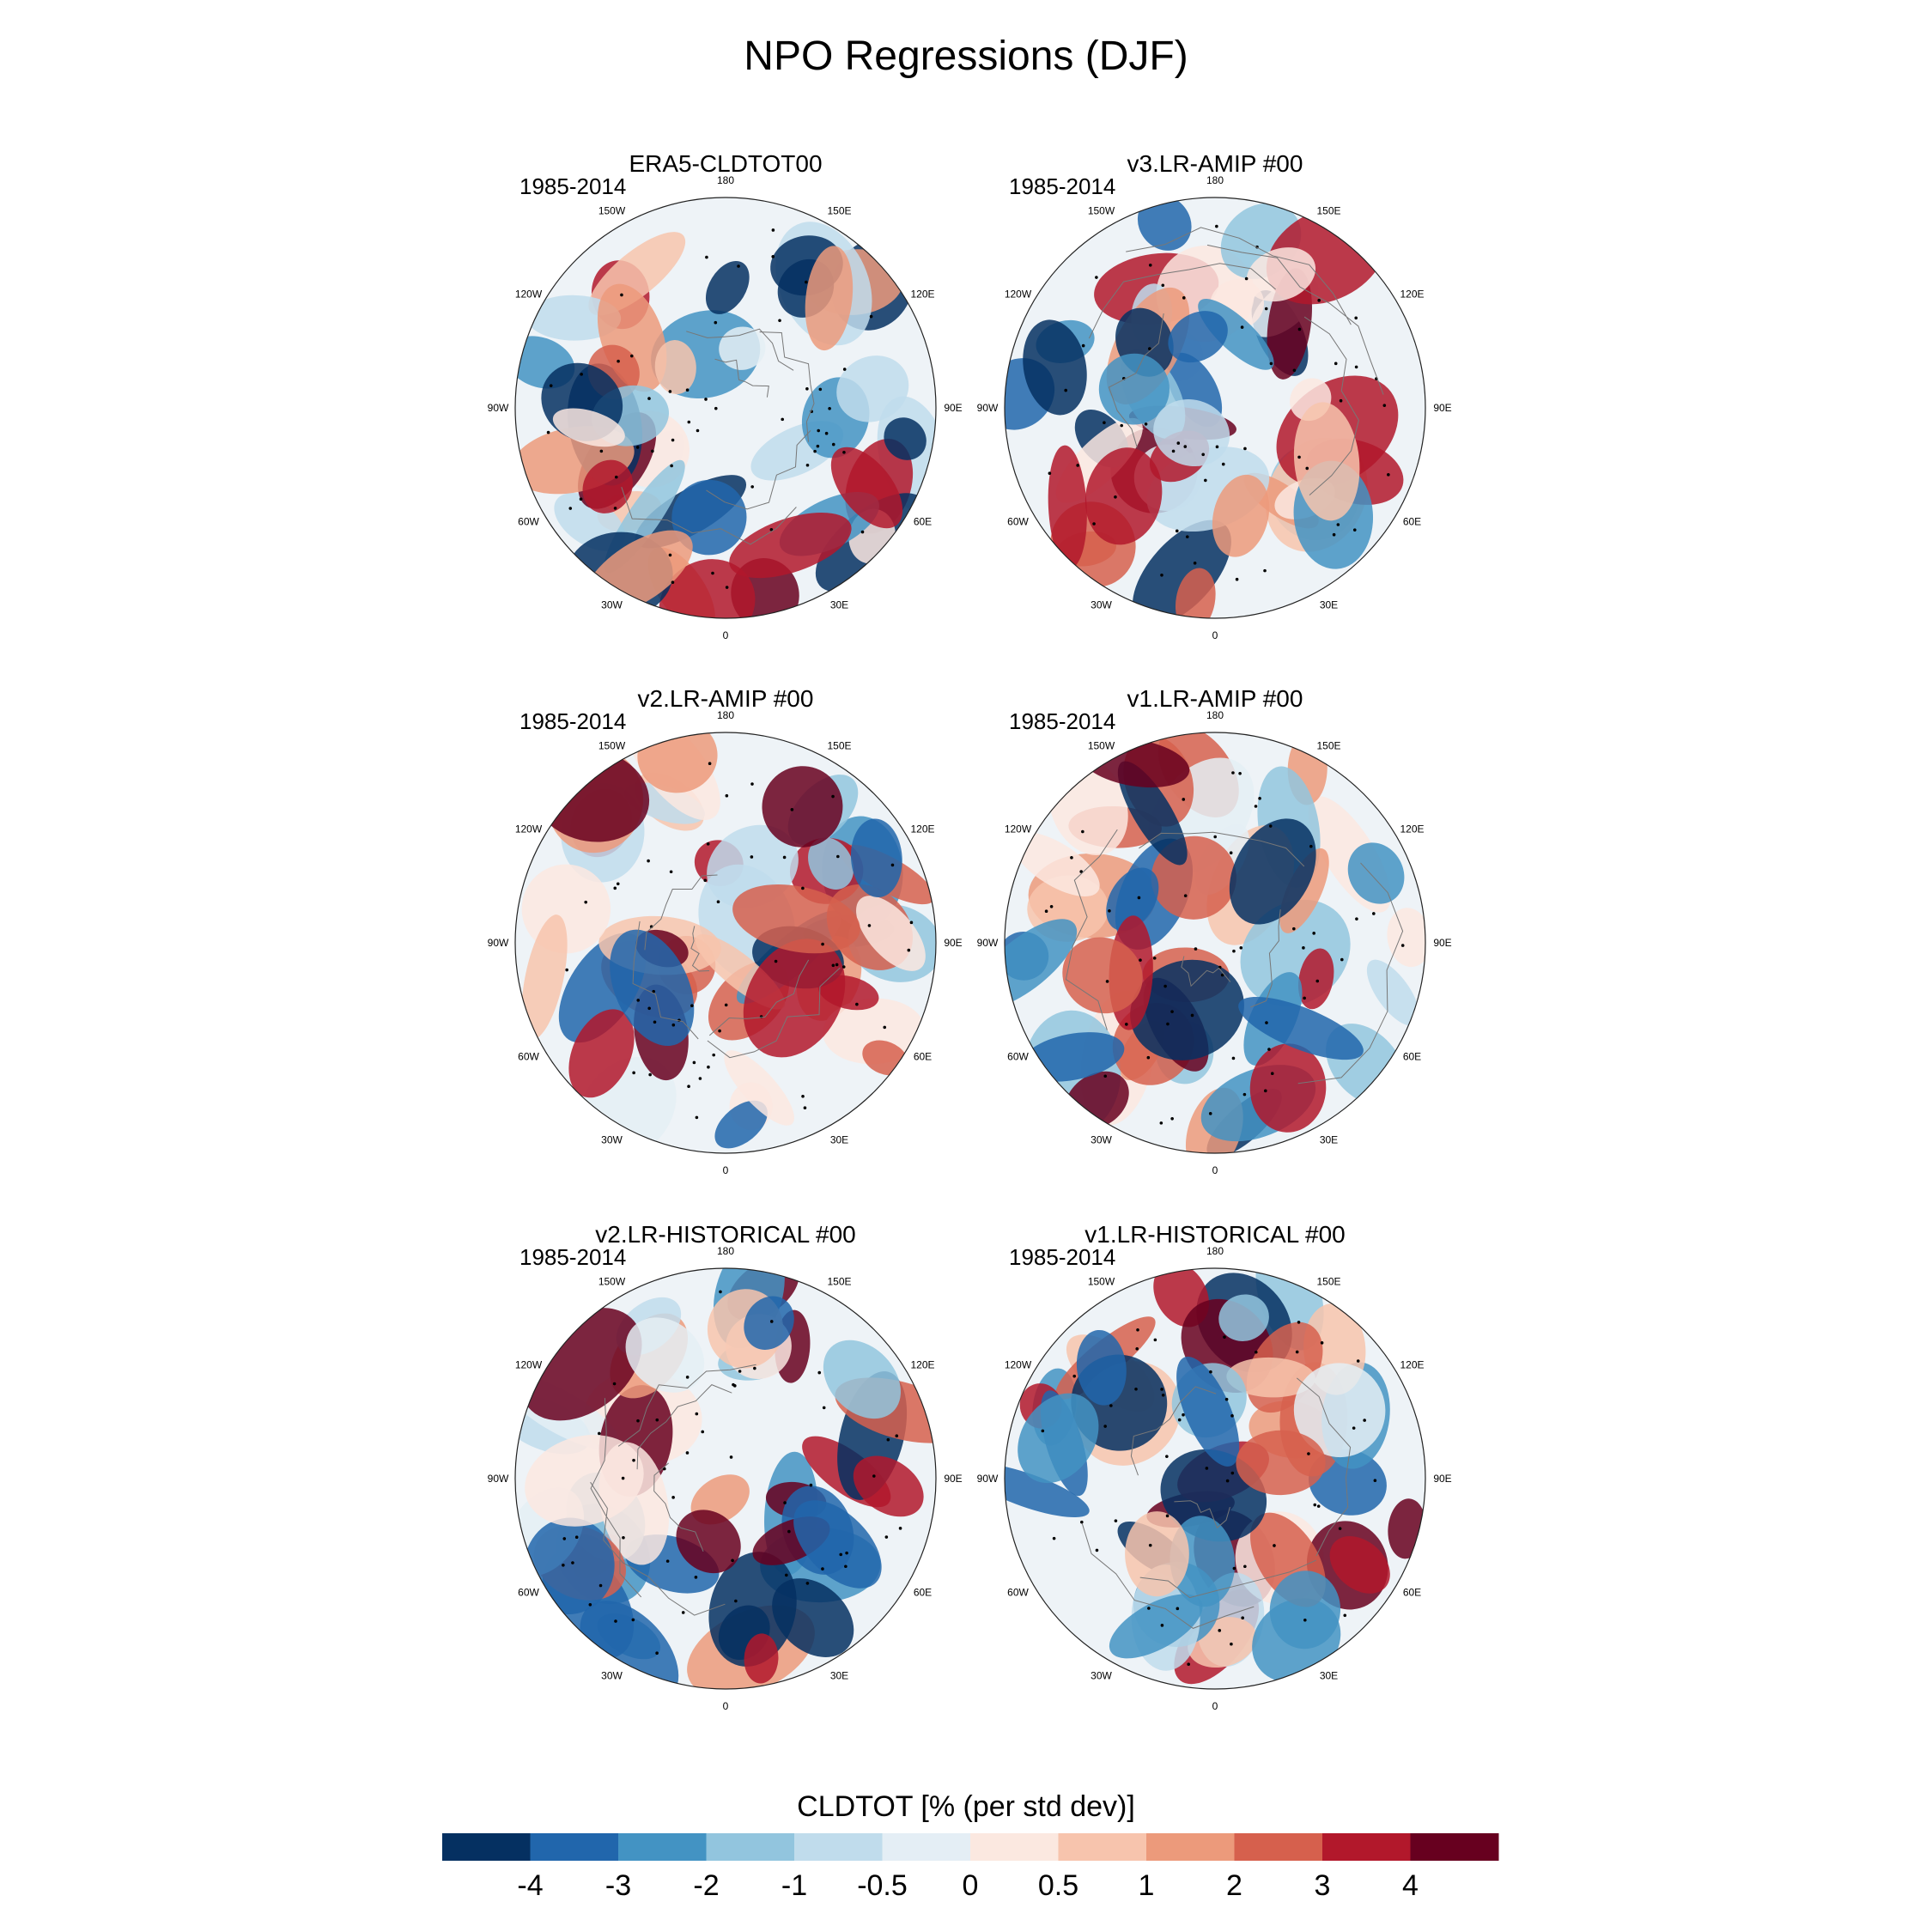 Image resolution: width=1932 pixels, height=1932 pixels. What do you see at coordinates (1214, 1235) in the screenshot?
I see `panel-title: v1.LR-HISTORICAL #00` at bounding box center [1214, 1235].